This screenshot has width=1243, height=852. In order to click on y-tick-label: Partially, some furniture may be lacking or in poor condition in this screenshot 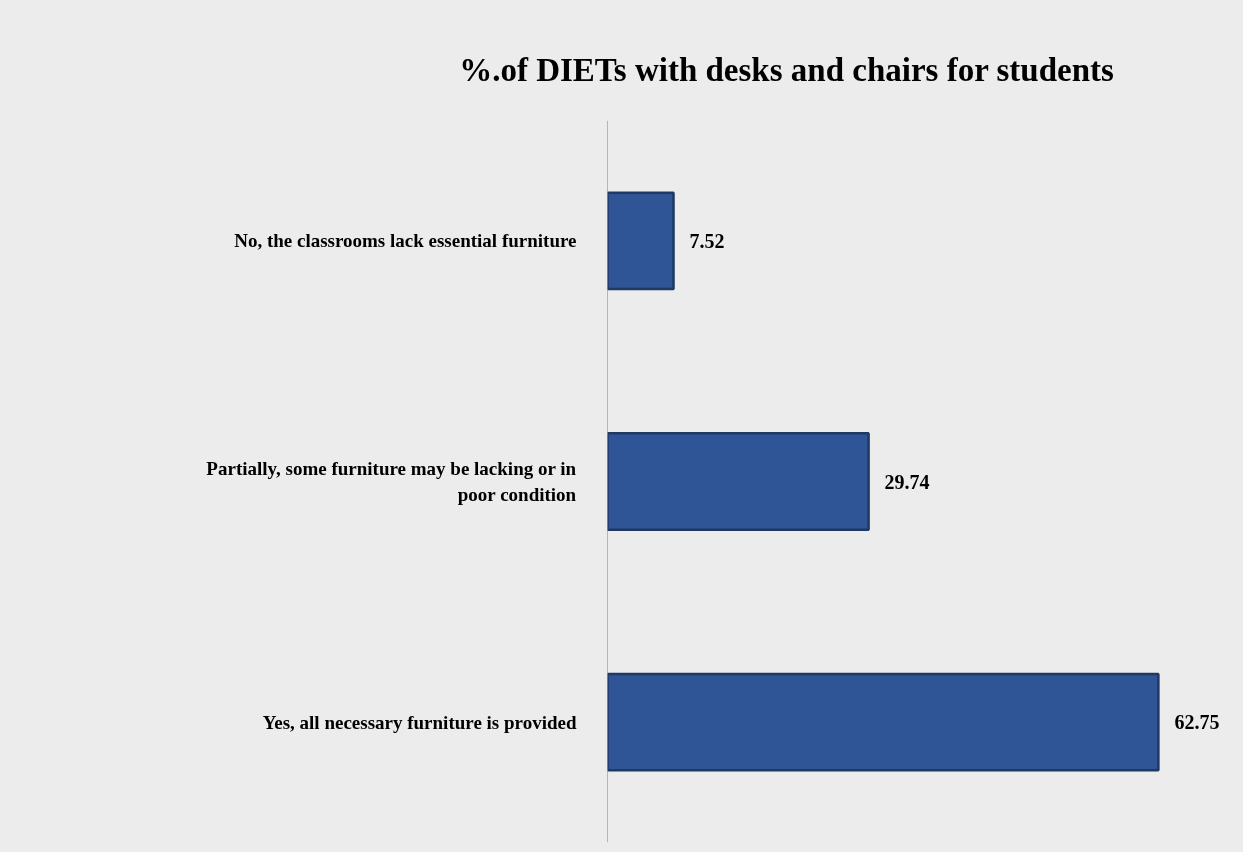, I will do `click(391, 481)`.